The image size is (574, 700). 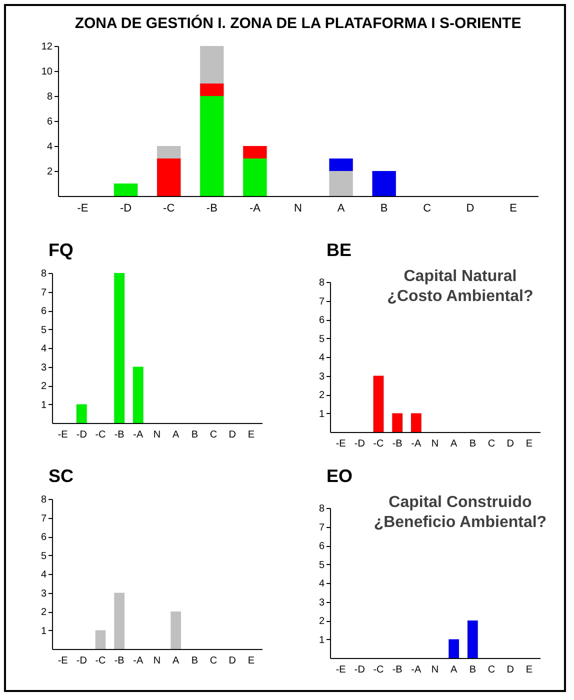 What do you see at coordinates (339, 476) in the screenshot?
I see `chart-title: EO` at bounding box center [339, 476].